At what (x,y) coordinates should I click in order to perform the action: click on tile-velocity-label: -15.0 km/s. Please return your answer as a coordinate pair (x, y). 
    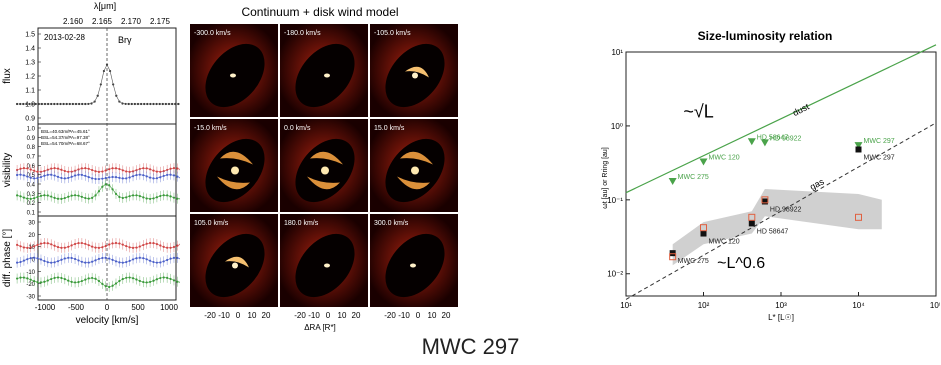
    Looking at the image, I should click on (210, 128).